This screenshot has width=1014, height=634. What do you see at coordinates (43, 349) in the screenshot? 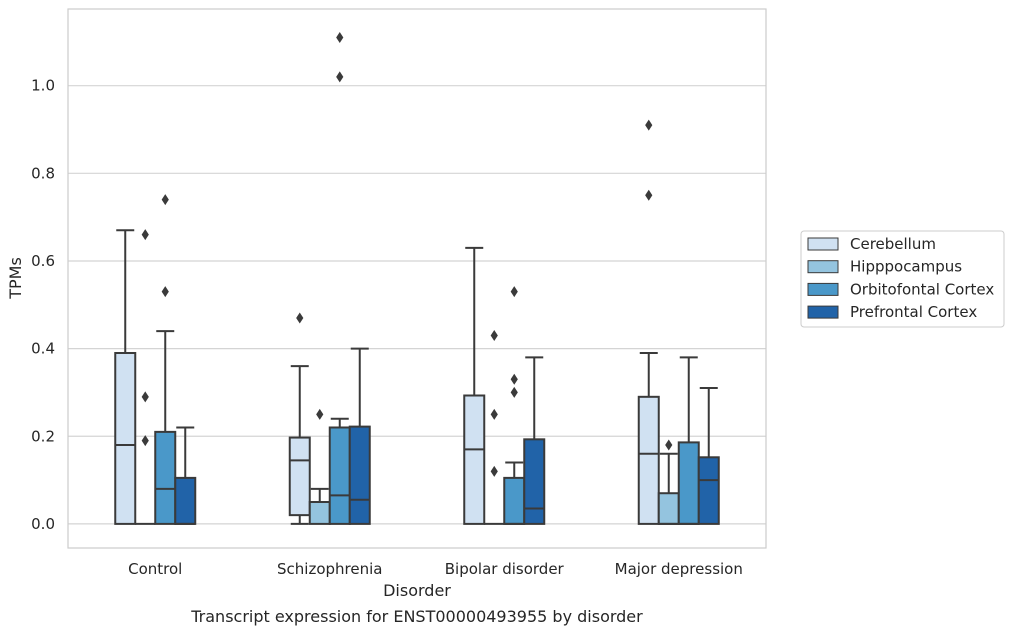
I see `y-tick-label: 0.4` at bounding box center [43, 349].